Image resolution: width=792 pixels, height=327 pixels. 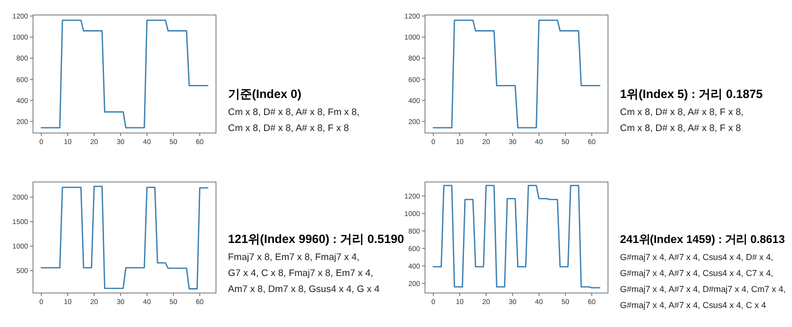 What do you see at coordinates (692, 94) in the screenshot?
I see `text: 1위(Index 5) : 거리 0.1875` at bounding box center [692, 94].